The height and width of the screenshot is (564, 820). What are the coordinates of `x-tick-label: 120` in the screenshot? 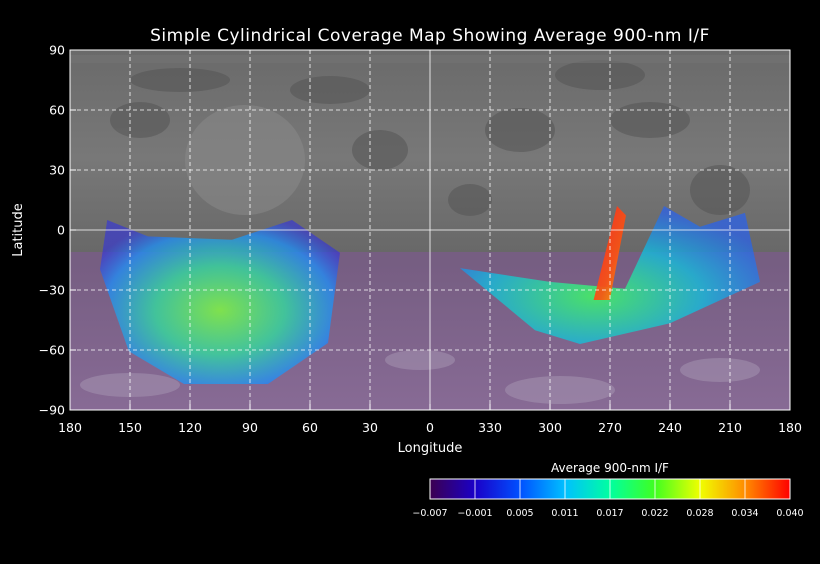 It's located at (190, 427).